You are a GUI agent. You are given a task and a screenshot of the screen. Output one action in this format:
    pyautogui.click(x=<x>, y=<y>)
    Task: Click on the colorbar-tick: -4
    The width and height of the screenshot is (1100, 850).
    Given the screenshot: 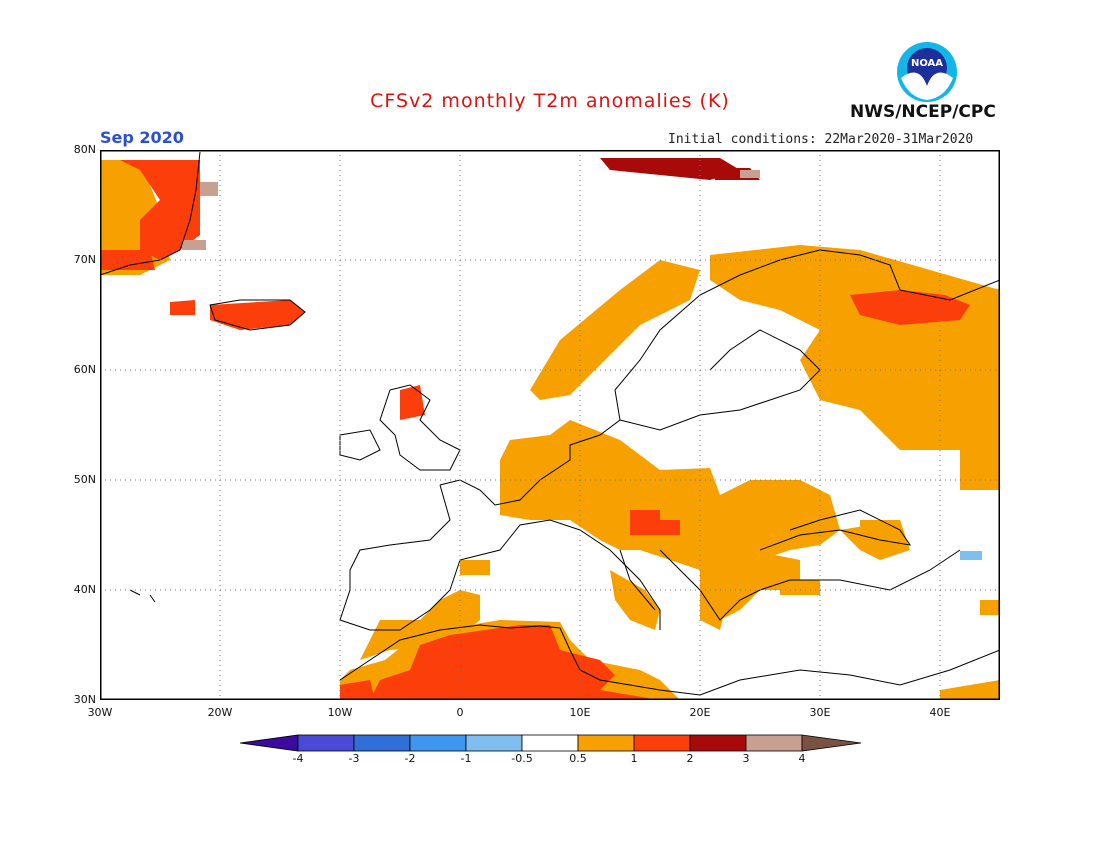 What is the action you would take?
    pyautogui.click(x=298, y=758)
    